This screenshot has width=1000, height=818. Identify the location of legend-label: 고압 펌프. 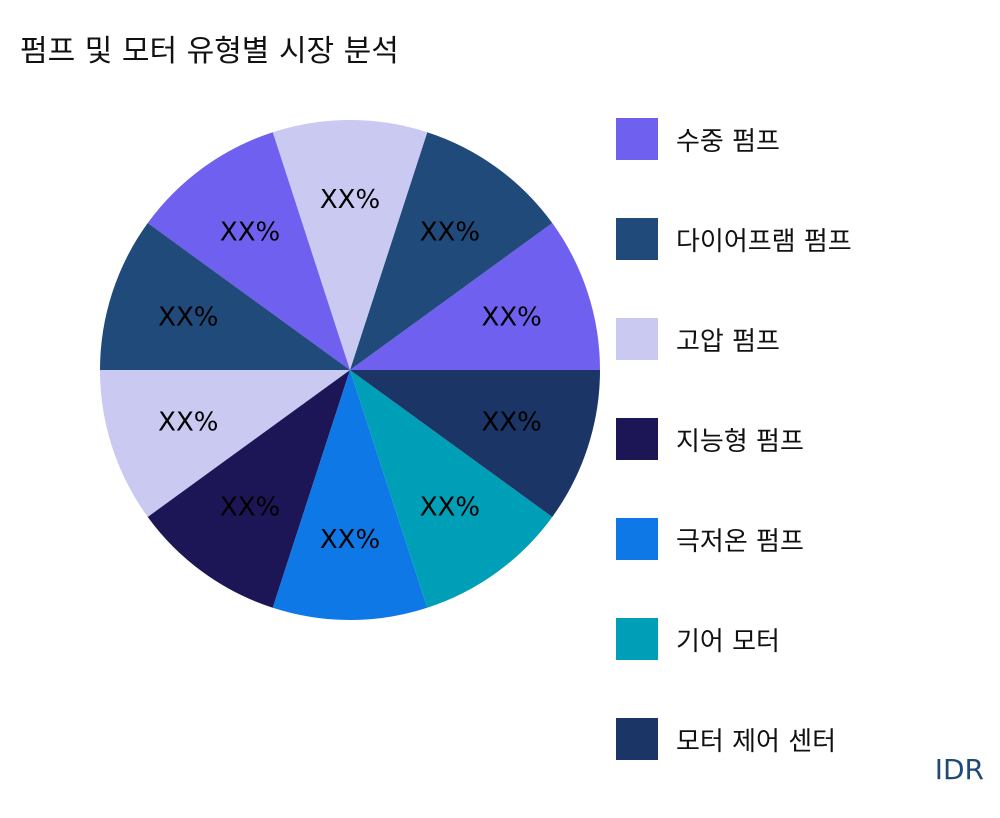
(728, 341).